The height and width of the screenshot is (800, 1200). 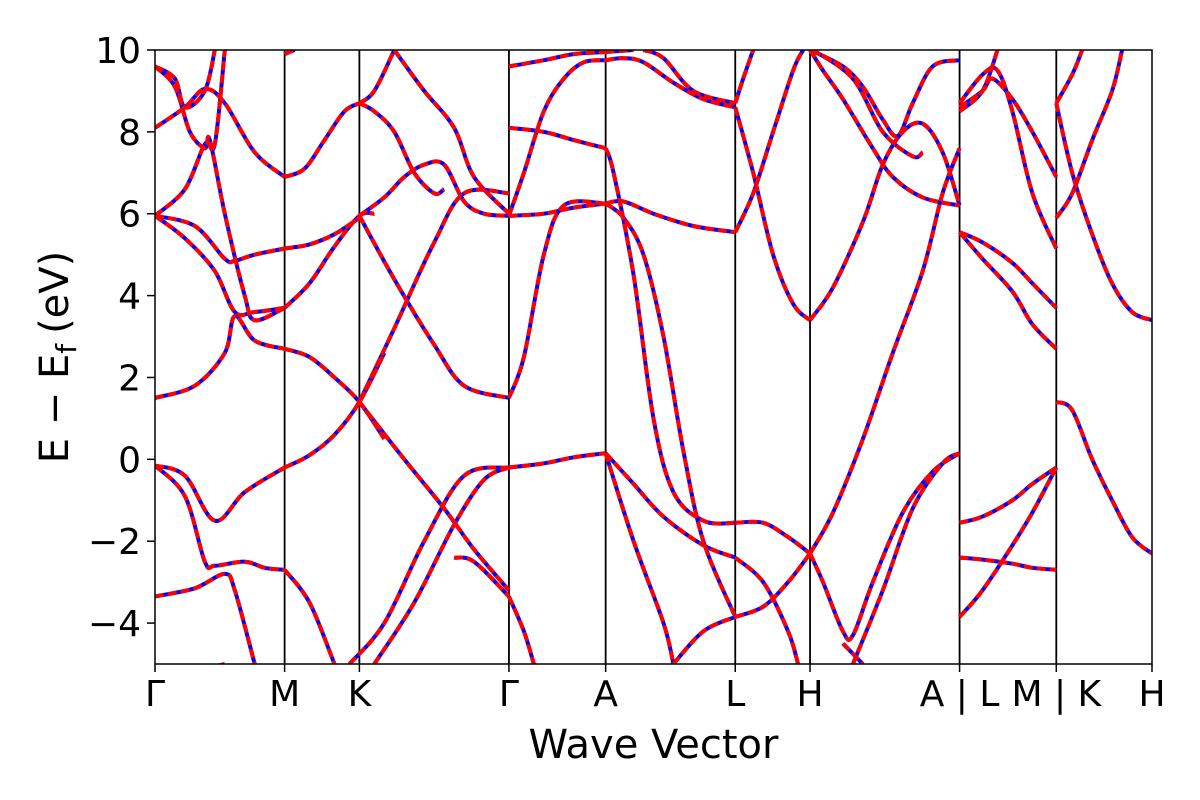 I want to click on y-axis-label-subscript: f, so click(x=66, y=348).